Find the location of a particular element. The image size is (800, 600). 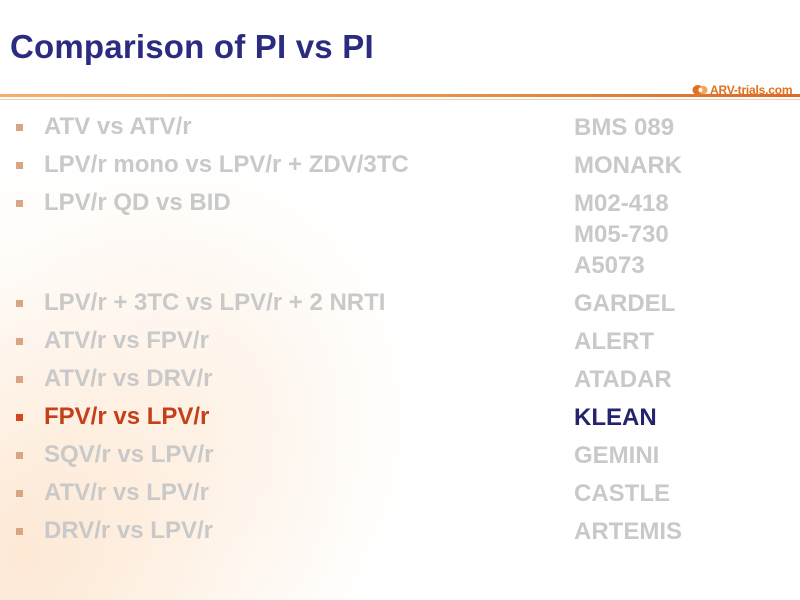

trial-names: BMS 089 is located at coordinates (624, 127).